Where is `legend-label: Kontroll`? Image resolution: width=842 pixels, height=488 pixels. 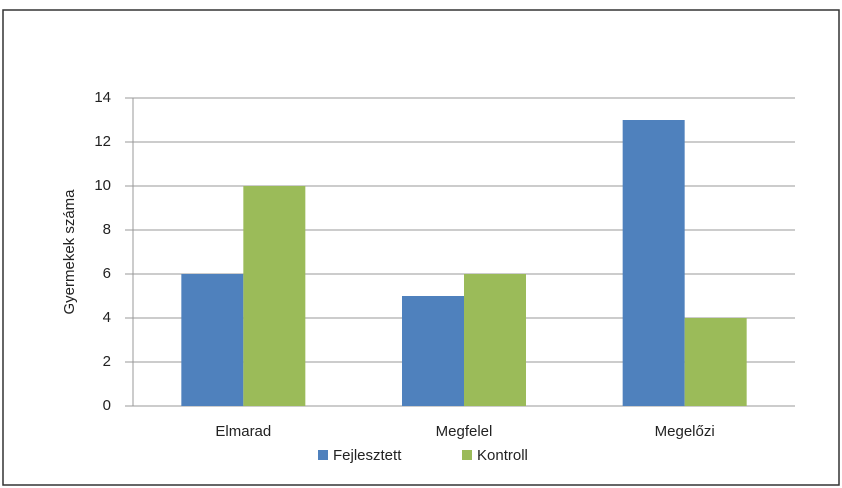 legend-label: Kontroll is located at coordinates (502, 455).